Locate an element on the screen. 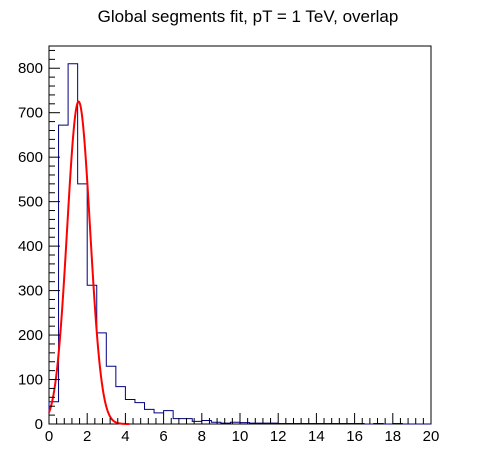 The width and height of the screenshot is (496, 472). x-tick-label: 18 is located at coordinates (392, 436).